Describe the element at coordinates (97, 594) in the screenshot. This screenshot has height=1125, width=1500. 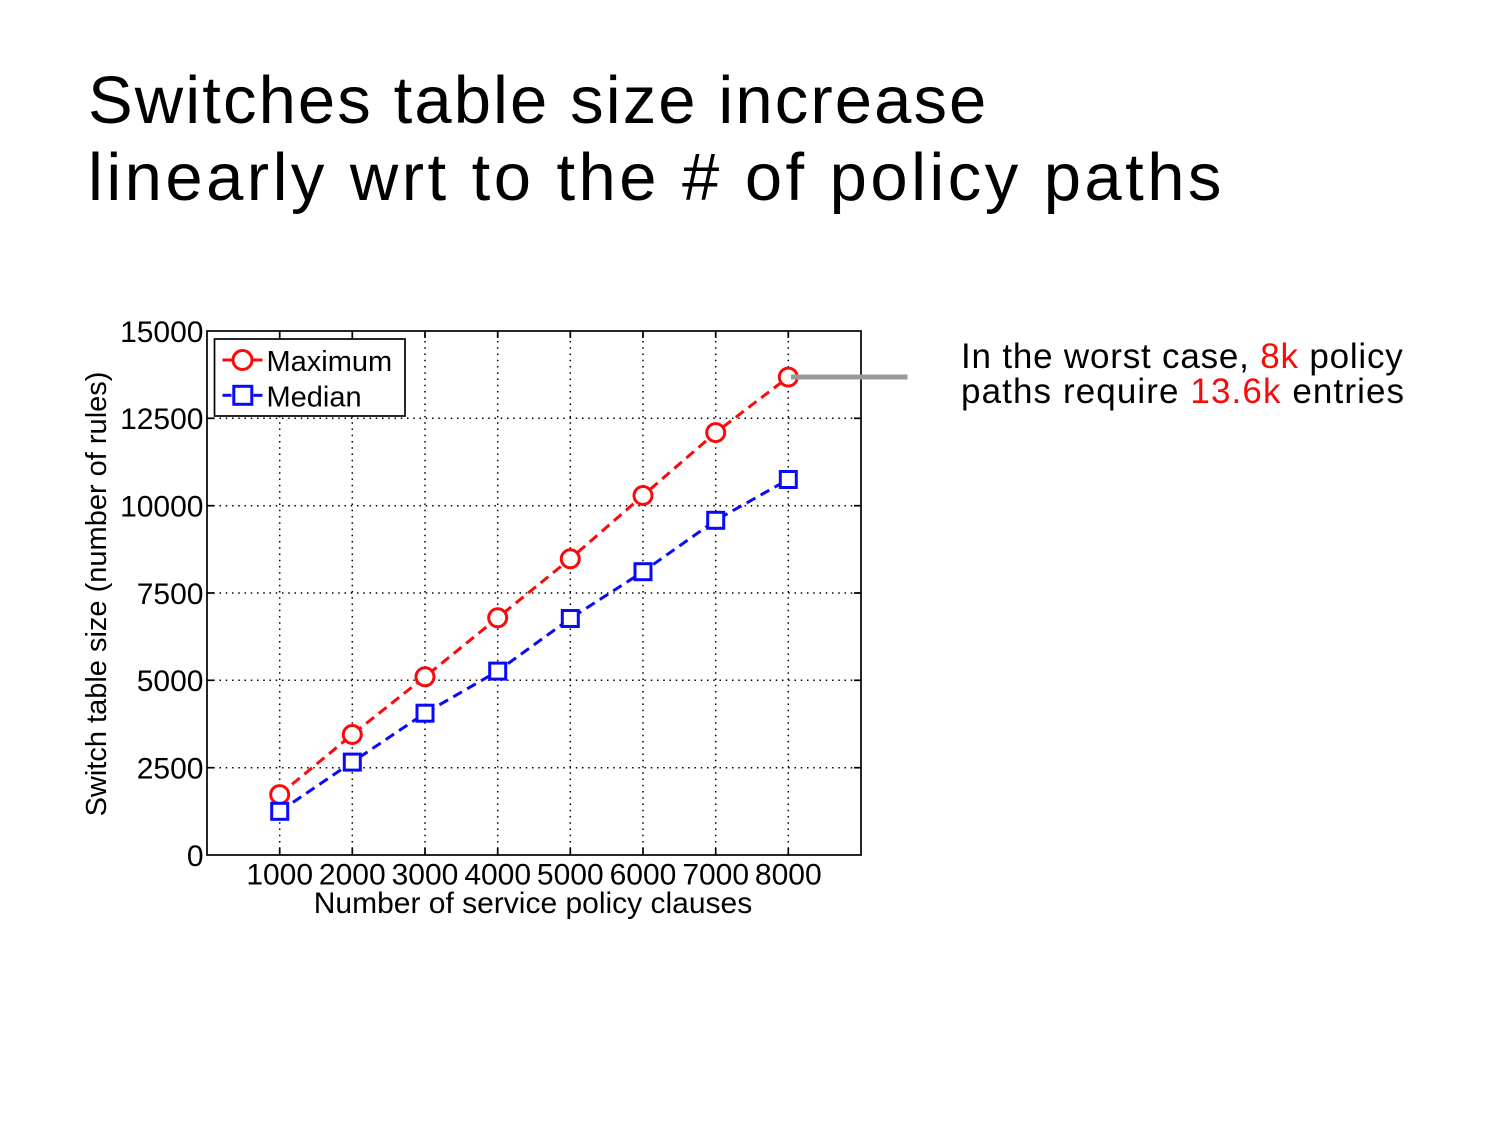
I see `svg-text:Switch table size (number of r: Switch table size (number of rules)` at that location.